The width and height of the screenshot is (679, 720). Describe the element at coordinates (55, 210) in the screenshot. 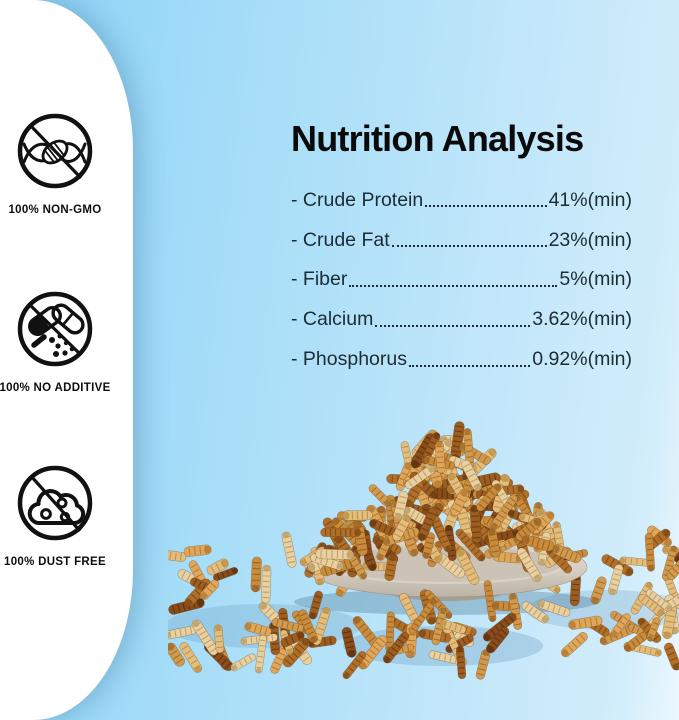

I see `badge-label: 100% NON-GMO` at that location.